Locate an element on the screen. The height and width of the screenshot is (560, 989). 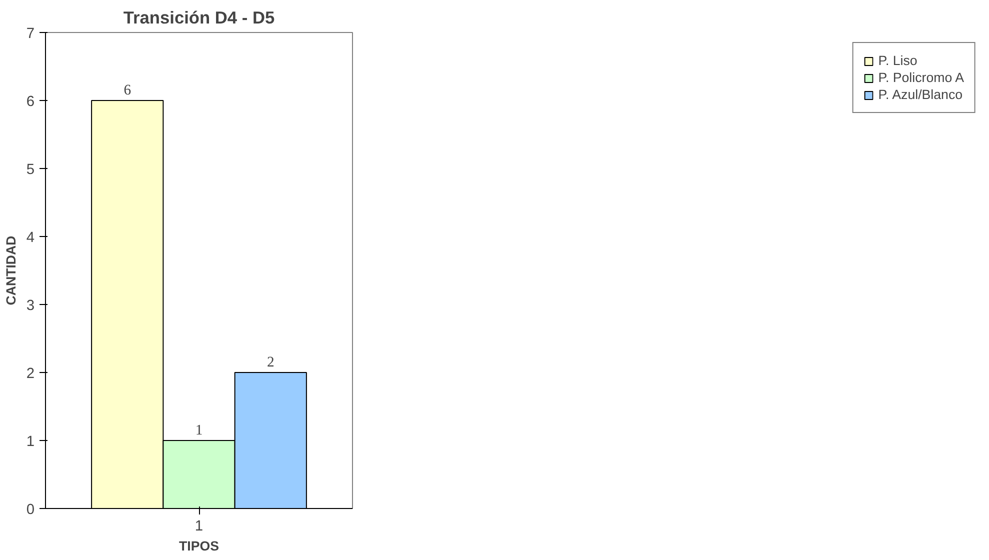
legend-label: P. Liso is located at coordinates (898, 60).